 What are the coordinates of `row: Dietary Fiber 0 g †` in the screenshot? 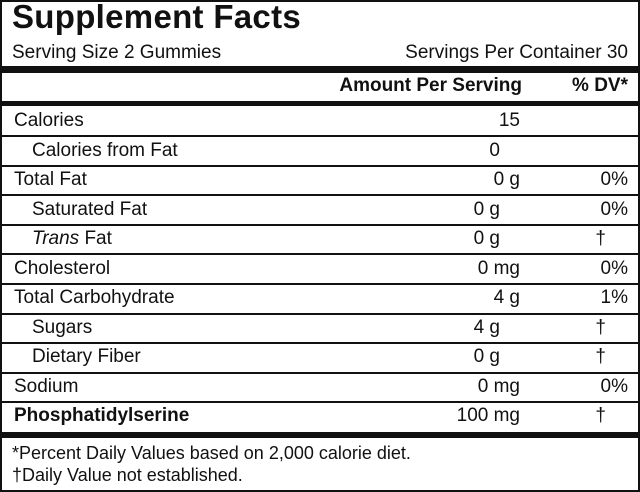 It's located at (320, 357).